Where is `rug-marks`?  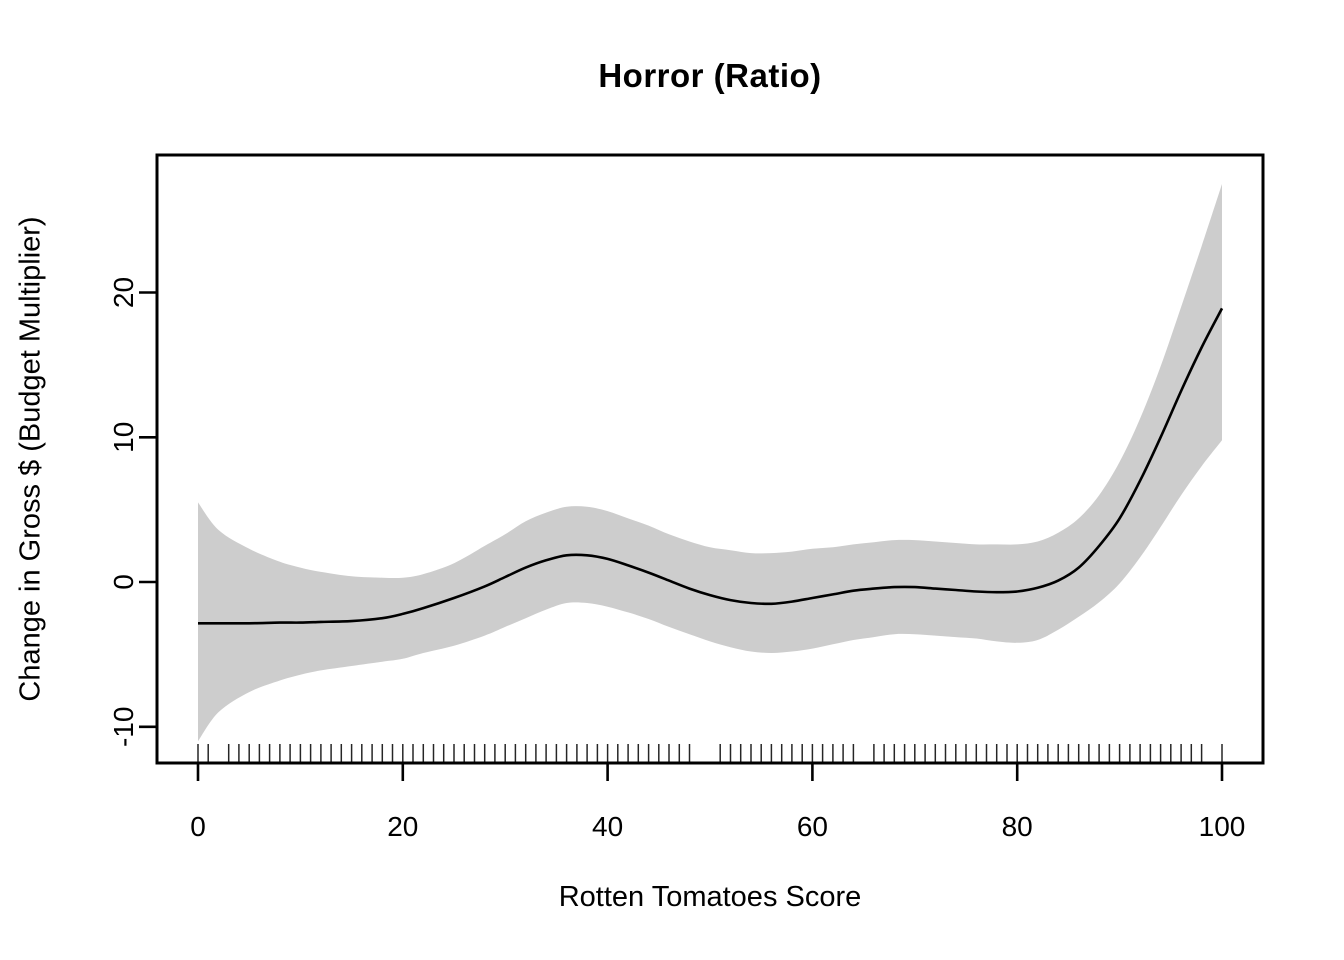 rug-marks is located at coordinates (710, 753).